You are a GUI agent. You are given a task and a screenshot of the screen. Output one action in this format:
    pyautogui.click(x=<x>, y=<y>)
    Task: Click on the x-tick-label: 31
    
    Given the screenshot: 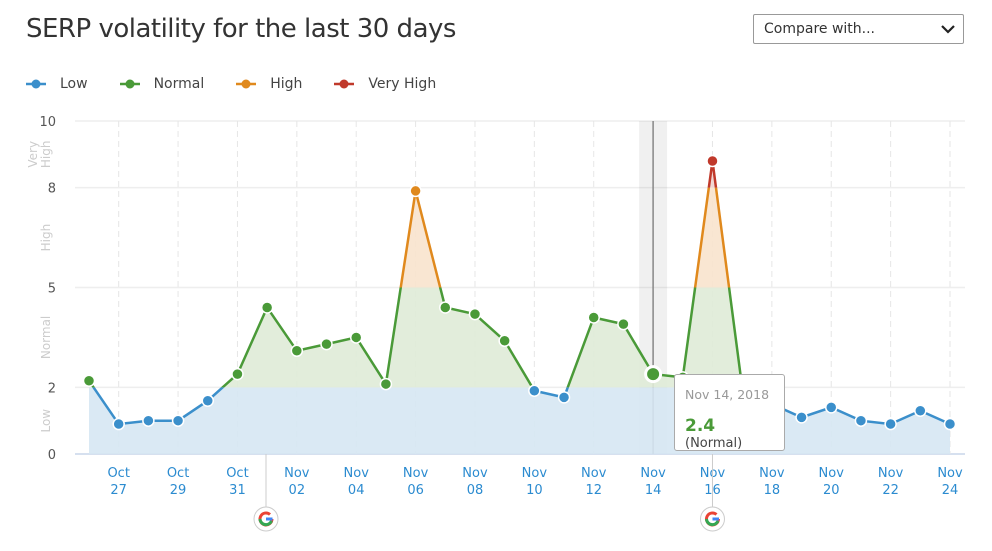 What is the action you would take?
    pyautogui.click(x=237, y=490)
    